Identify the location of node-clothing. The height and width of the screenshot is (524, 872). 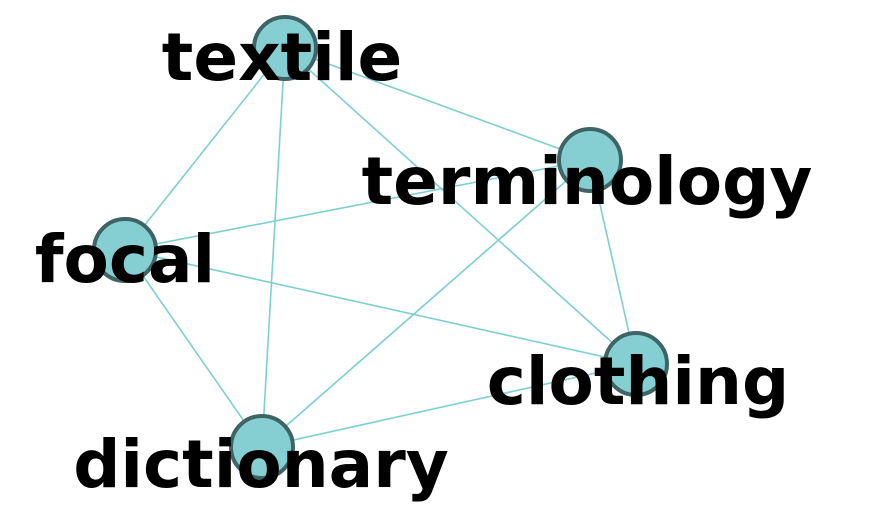
(636, 364).